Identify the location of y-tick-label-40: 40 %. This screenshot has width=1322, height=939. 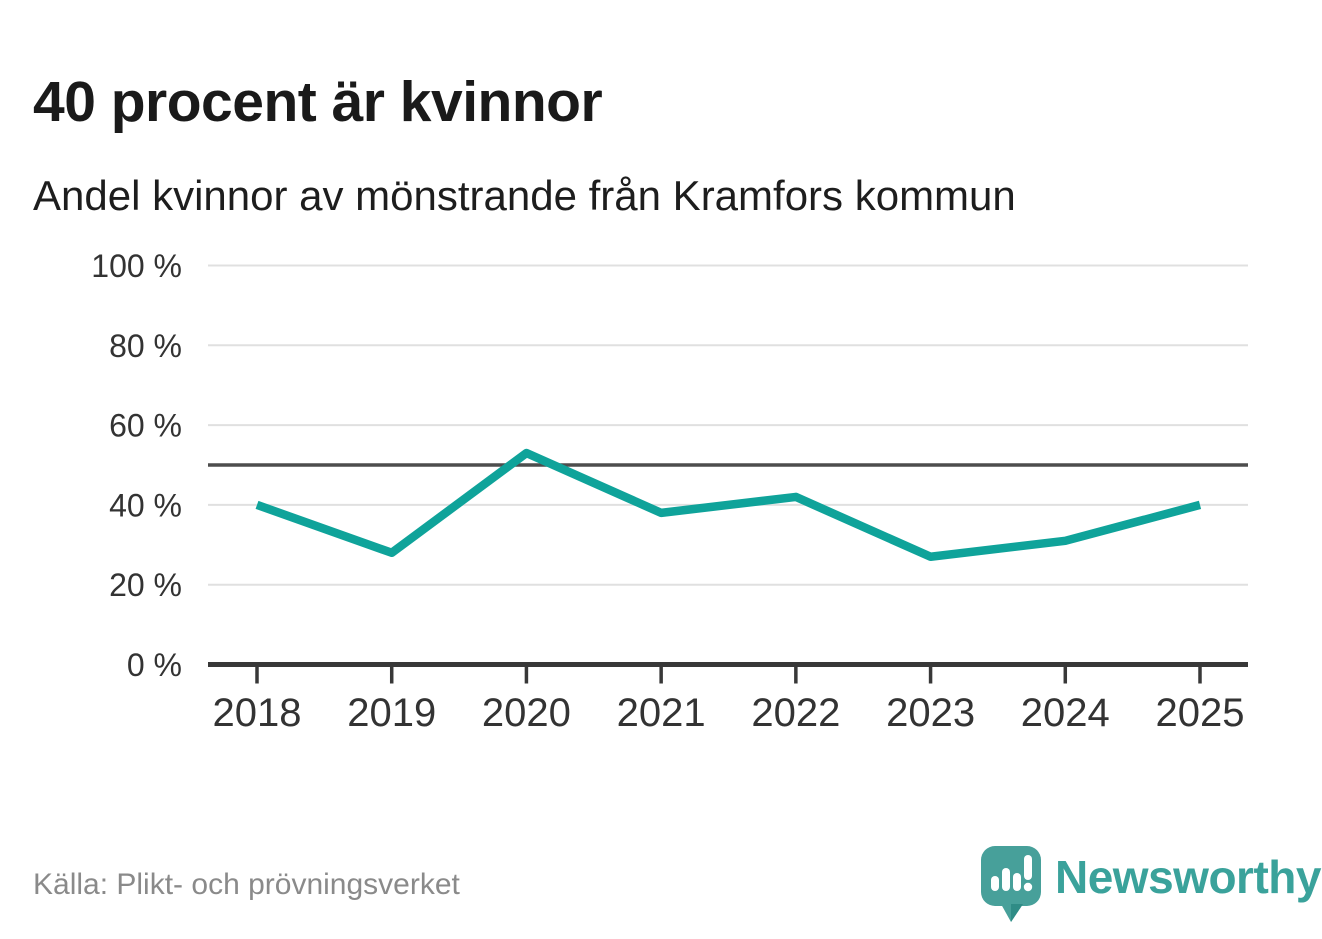
(145, 505).